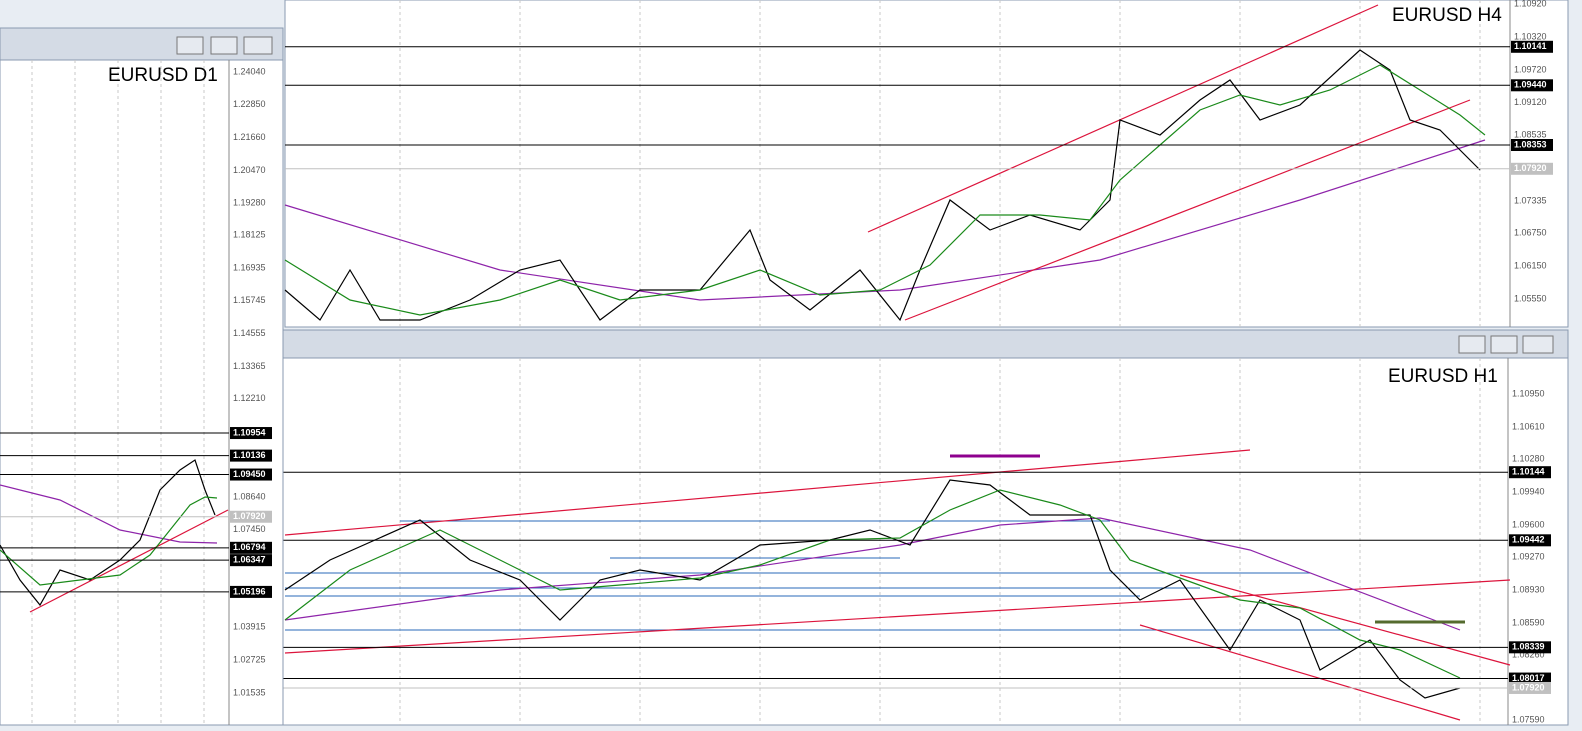 Image resolution: width=1582 pixels, height=731 pixels. Describe the element at coordinates (1530, 36) in the screenshot. I see `price-label: 1.10320` at that location.